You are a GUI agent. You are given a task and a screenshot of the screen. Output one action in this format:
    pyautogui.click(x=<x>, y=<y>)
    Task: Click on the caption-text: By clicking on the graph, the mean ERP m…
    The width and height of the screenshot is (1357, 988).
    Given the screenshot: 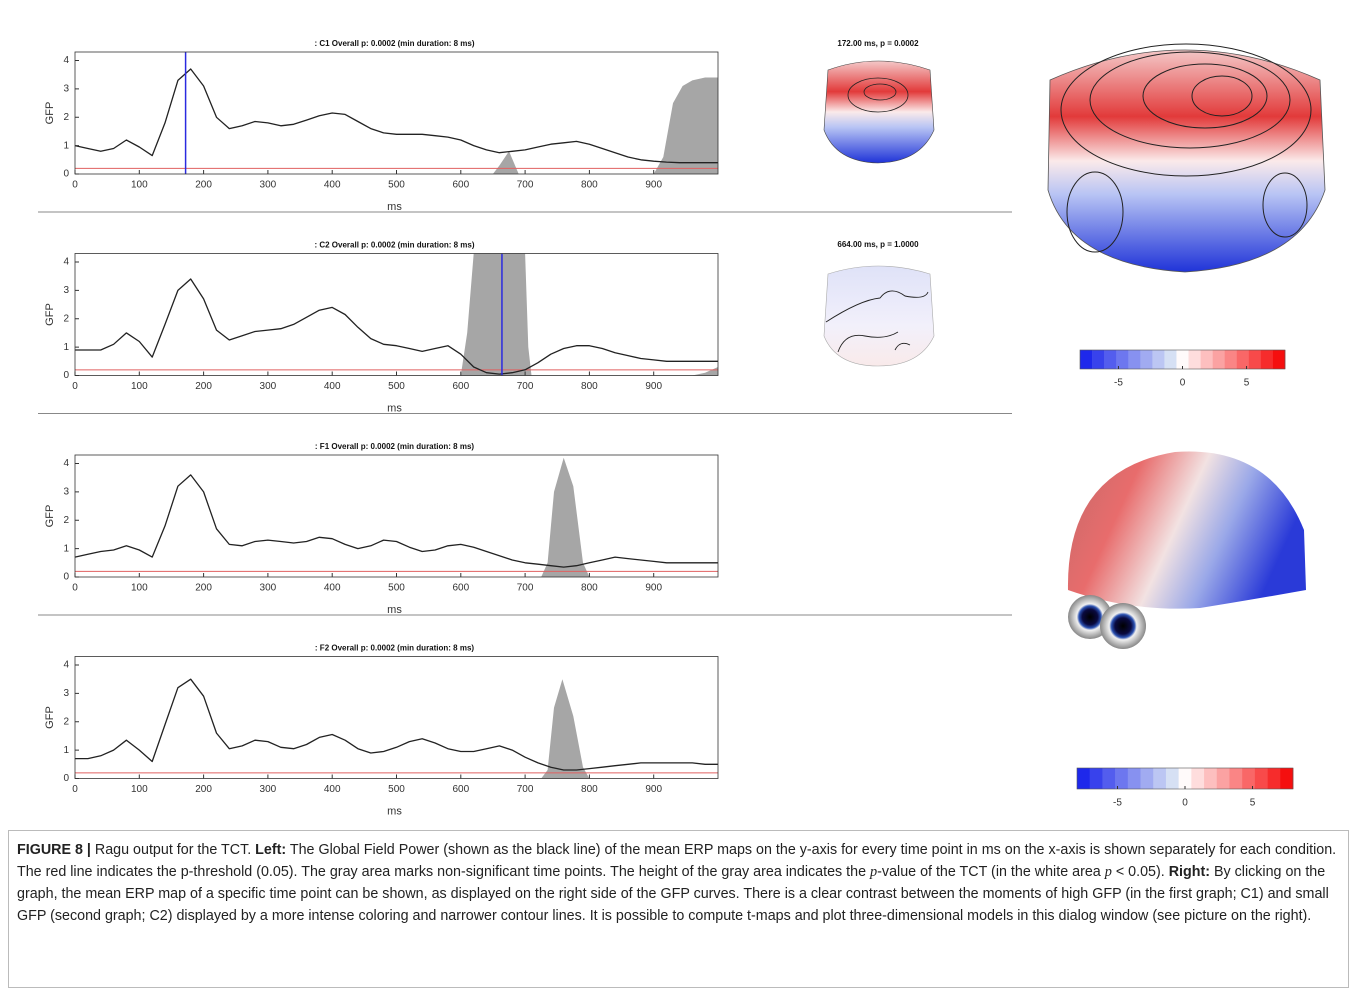 What is the action you would take?
    pyautogui.click(x=673, y=894)
    